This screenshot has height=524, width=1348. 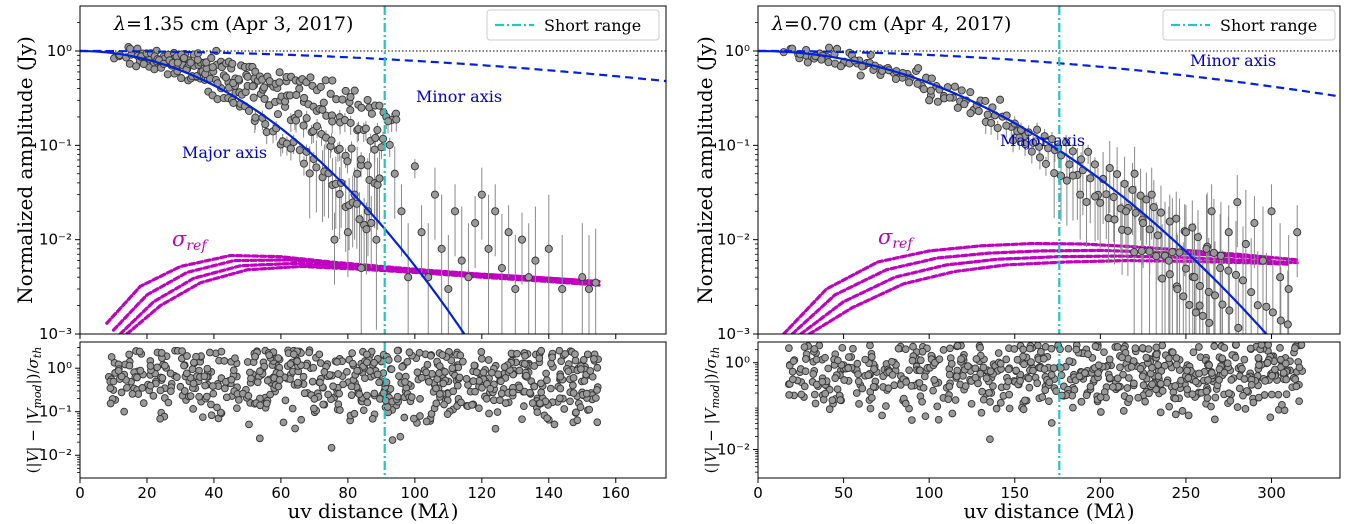 I want to click on left-top-legend: Short range, so click(x=573, y=25).